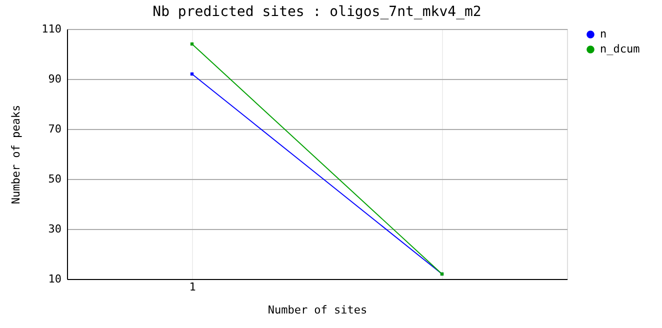  I want to click on y-tick-label: 10, so click(55, 279).